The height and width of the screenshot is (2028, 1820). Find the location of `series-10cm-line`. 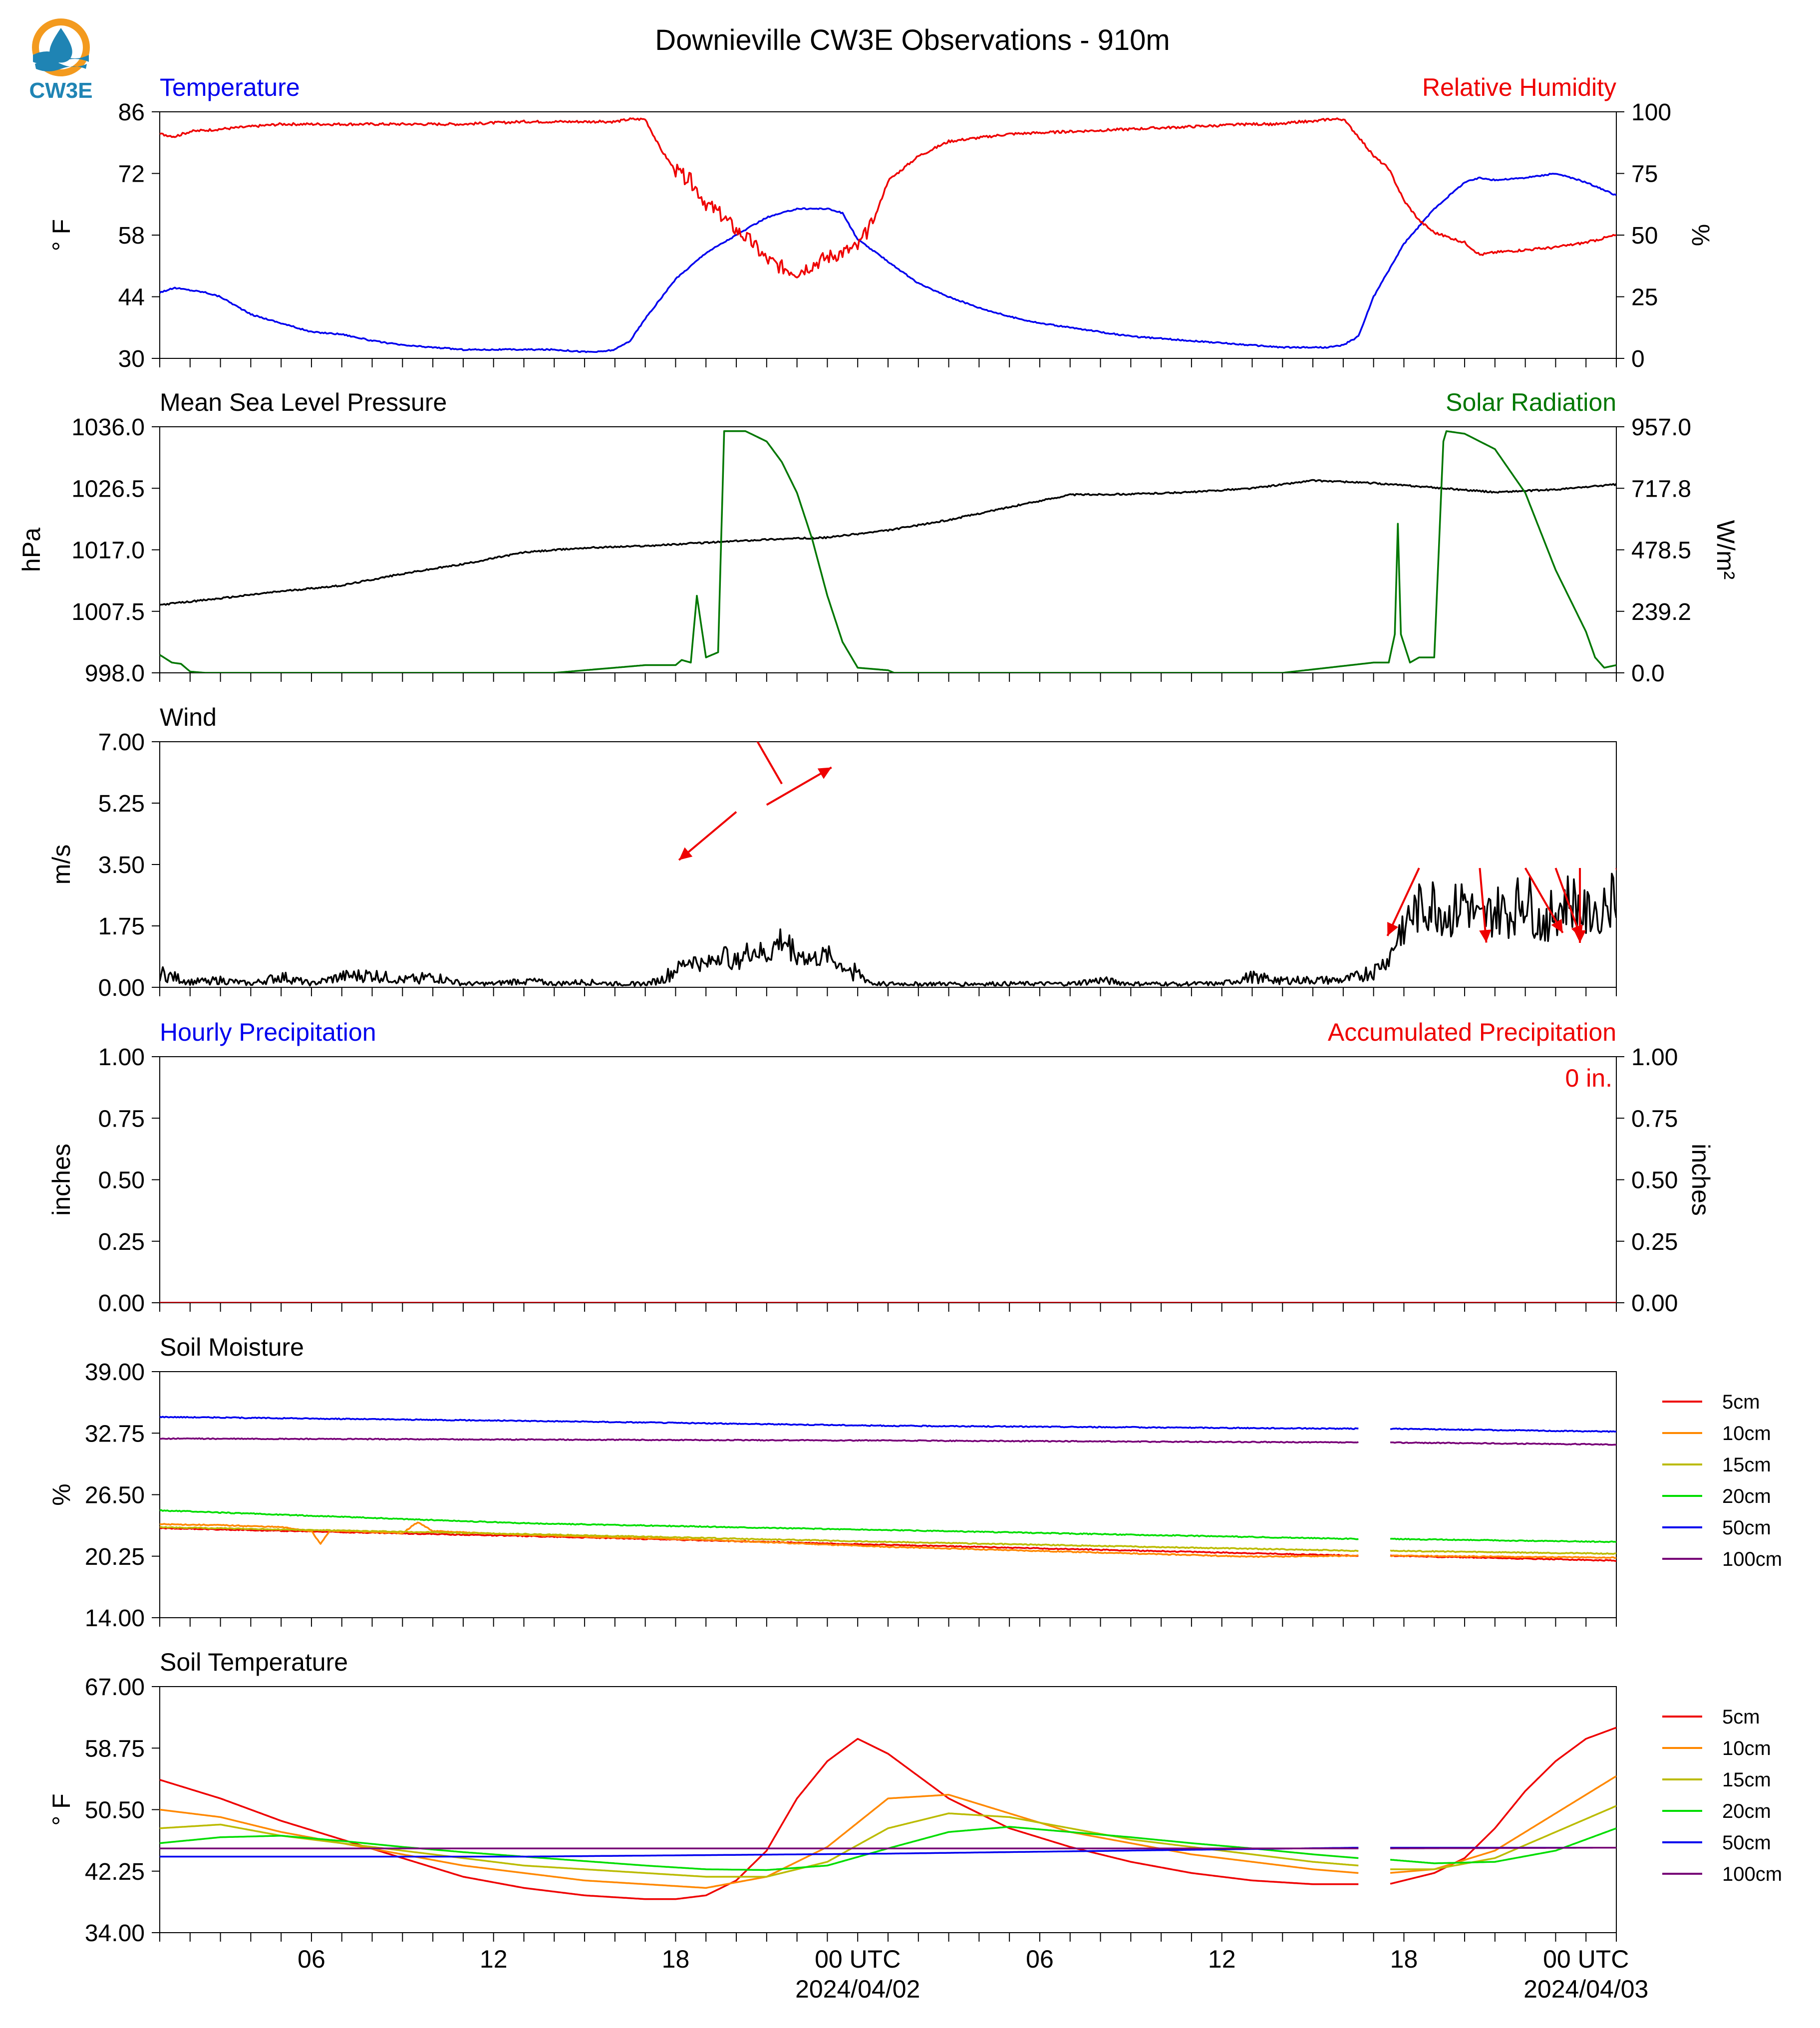

series-10cm-line is located at coordinates (1503, 1556).